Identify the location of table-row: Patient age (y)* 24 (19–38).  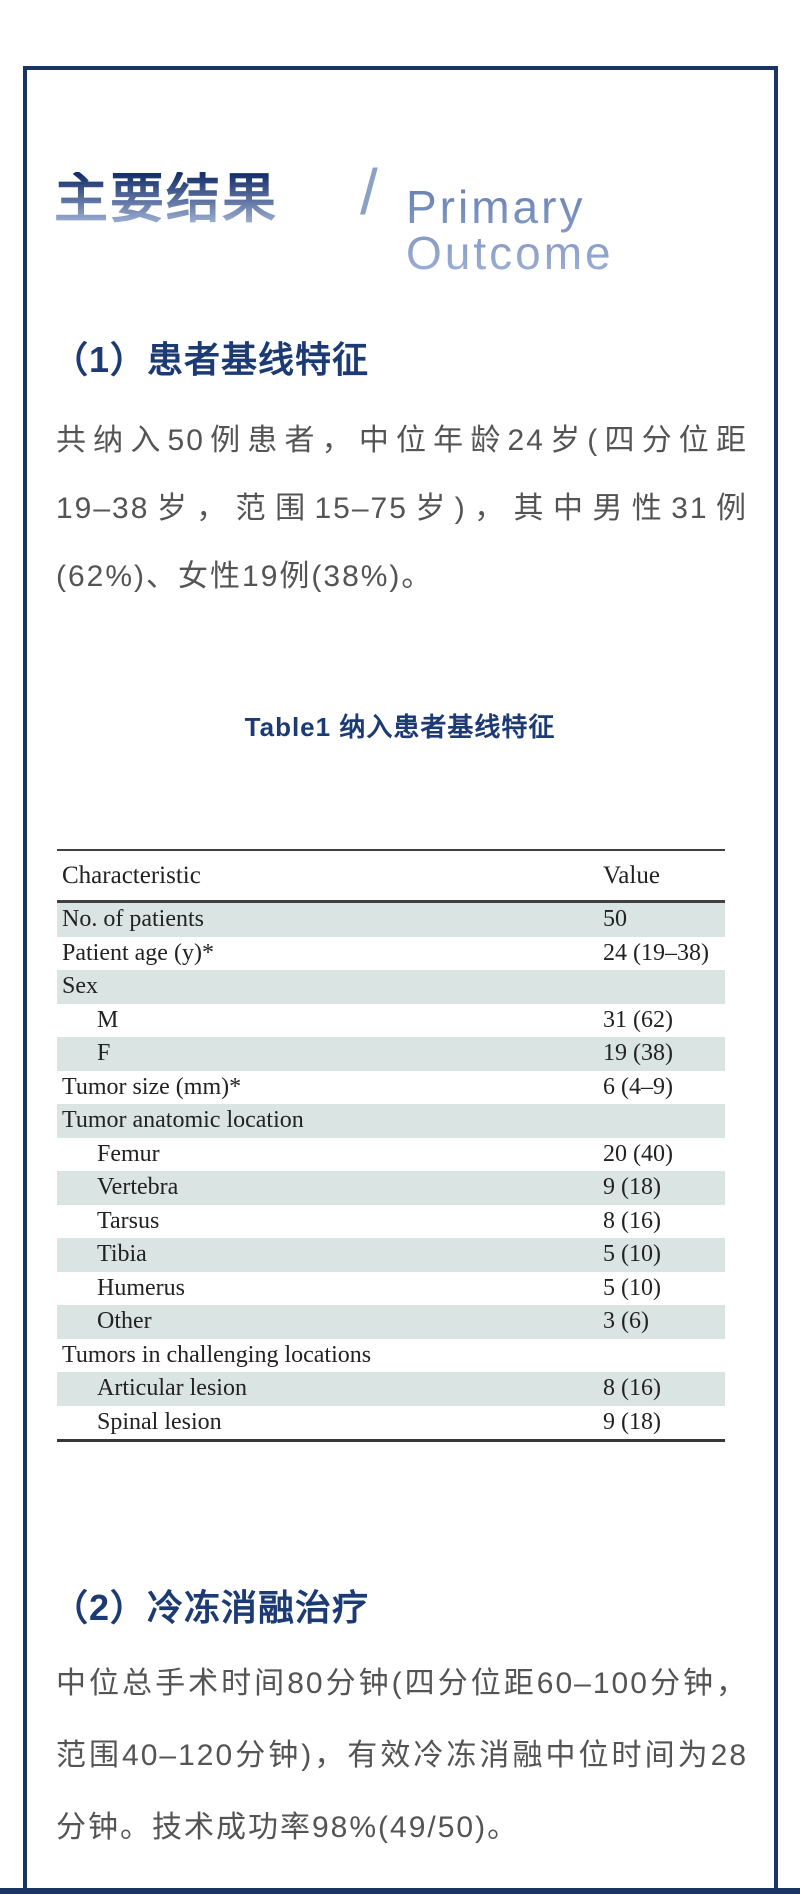
(391, 954).